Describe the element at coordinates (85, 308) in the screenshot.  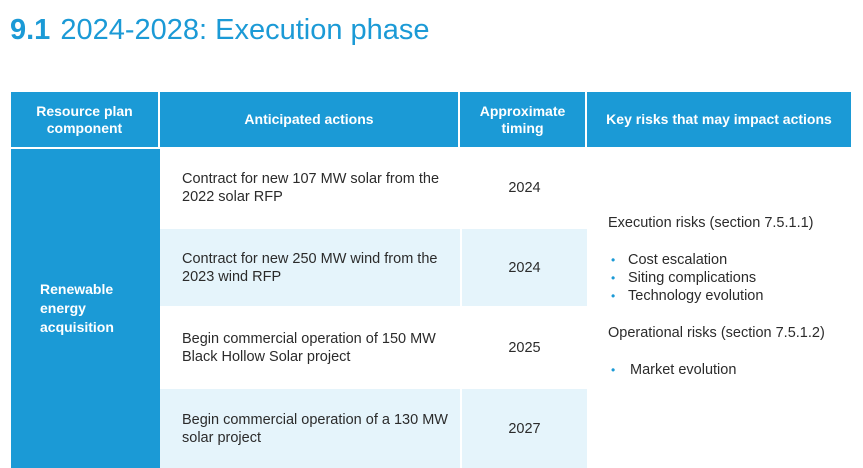
I see `component-cell: Renewable energy acquisition` at that location.